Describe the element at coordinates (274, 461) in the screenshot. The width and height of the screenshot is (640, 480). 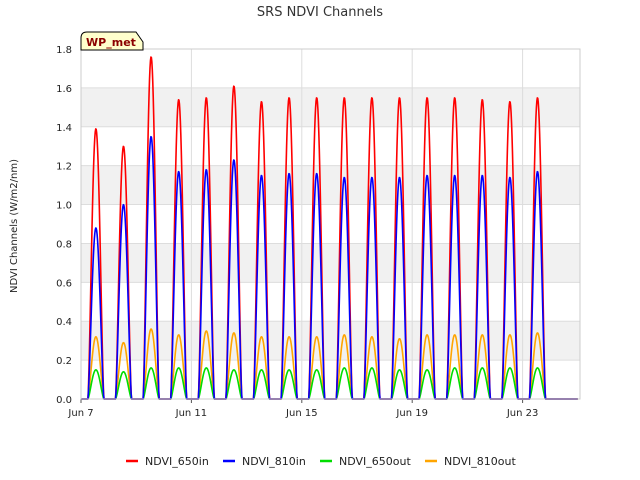
I see `legend-label: NDVI_810in` at that location.